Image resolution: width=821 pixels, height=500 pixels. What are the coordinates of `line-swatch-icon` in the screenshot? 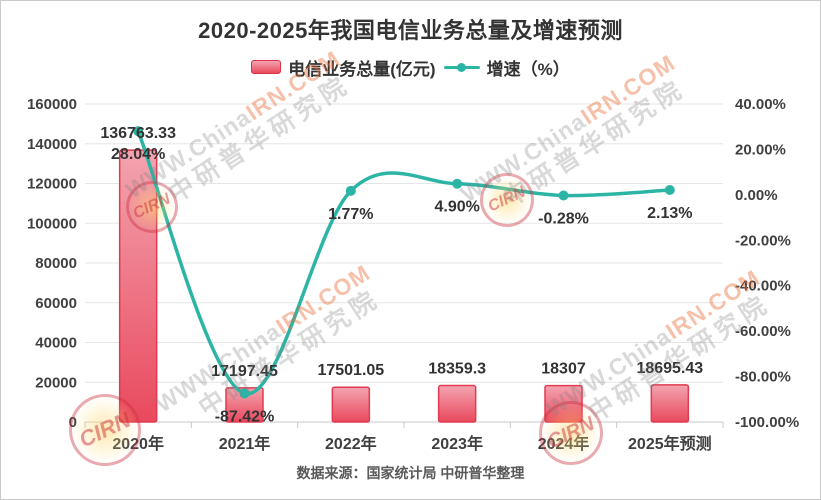 It's located at (461, 67).